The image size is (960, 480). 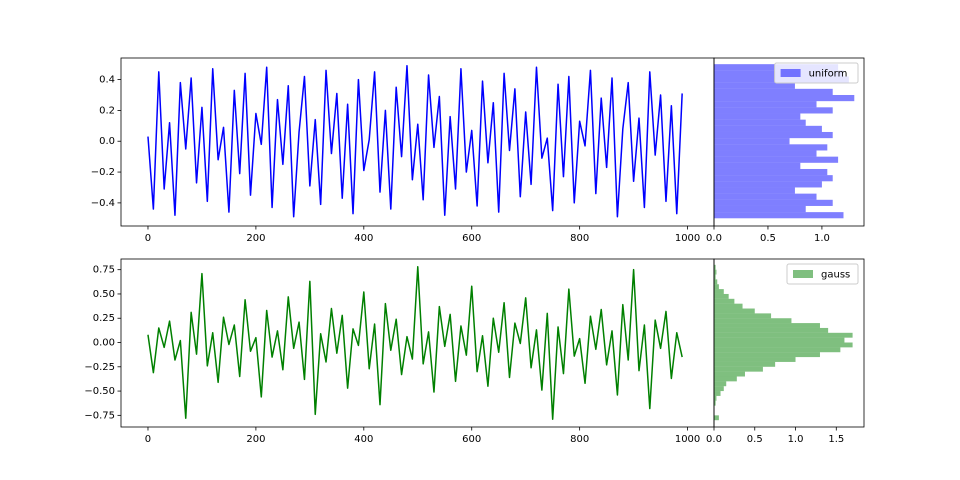 I want to click on x-tick-label: 1.5, so click(x=836, y=439).